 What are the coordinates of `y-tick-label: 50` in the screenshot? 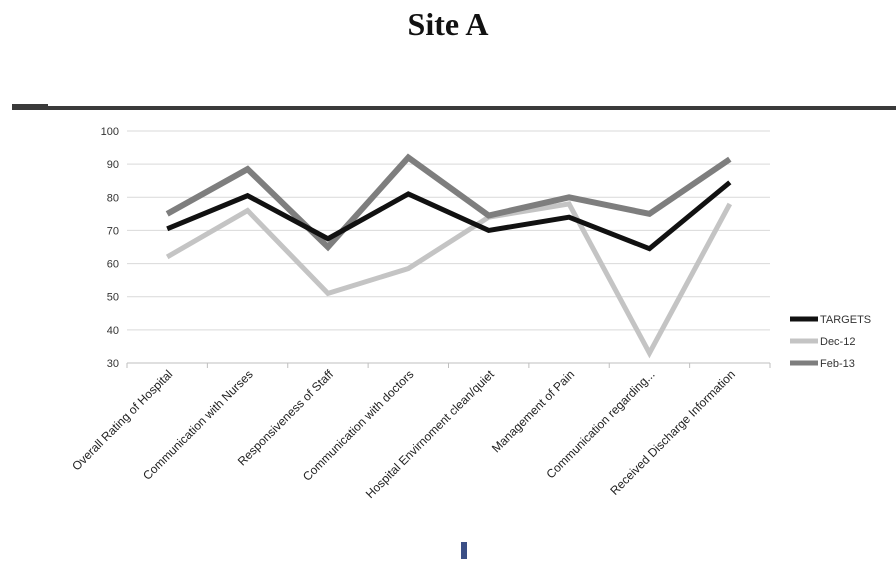 It's located at (113, 298).